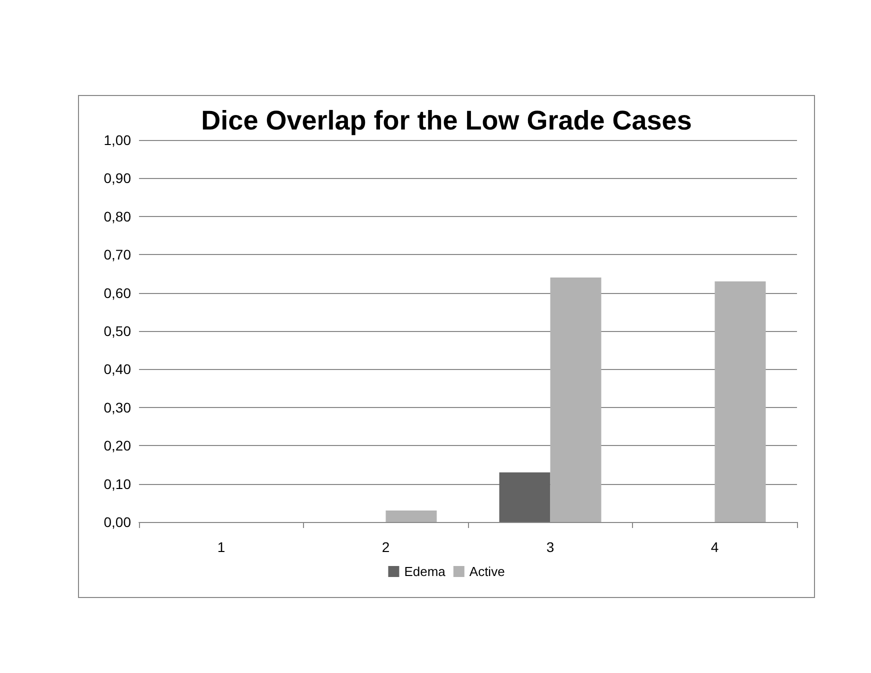 The width and height of the screenshot is (871, 673). What do you see at coordinates (386, 547) in the screenshot?
I see `x-tick-label: 2` at bounding box center [386, 547].